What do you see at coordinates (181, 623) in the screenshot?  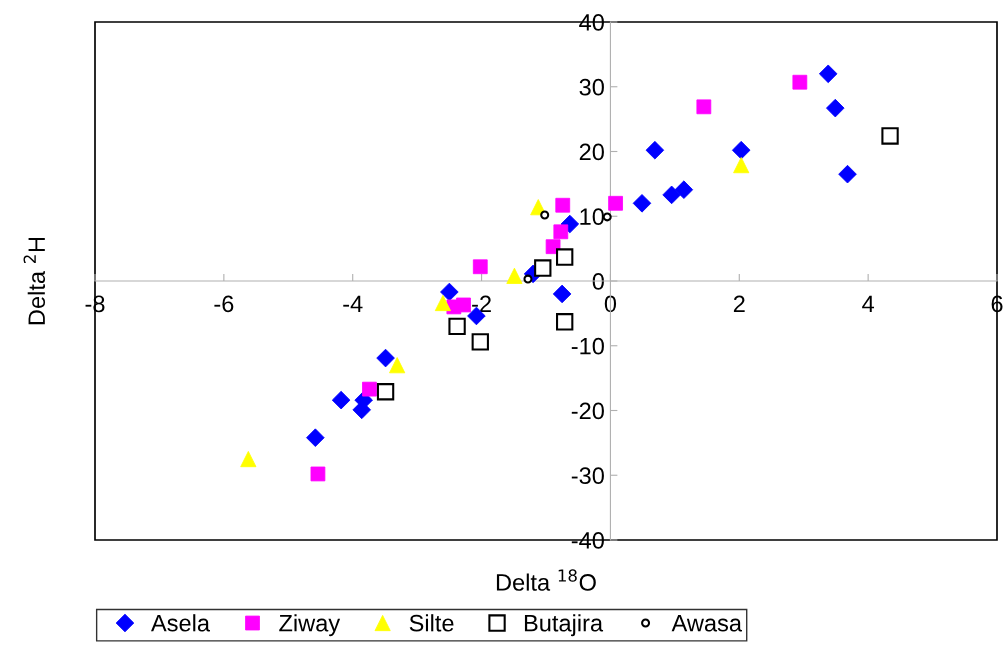 I see `legend-label: Asela` at bounding box center [181, 623].